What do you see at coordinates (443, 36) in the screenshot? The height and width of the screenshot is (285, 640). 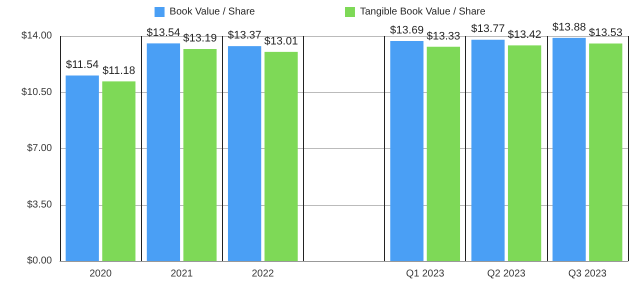 I see `data-label: $13.33` at bounding box center [443, 36].